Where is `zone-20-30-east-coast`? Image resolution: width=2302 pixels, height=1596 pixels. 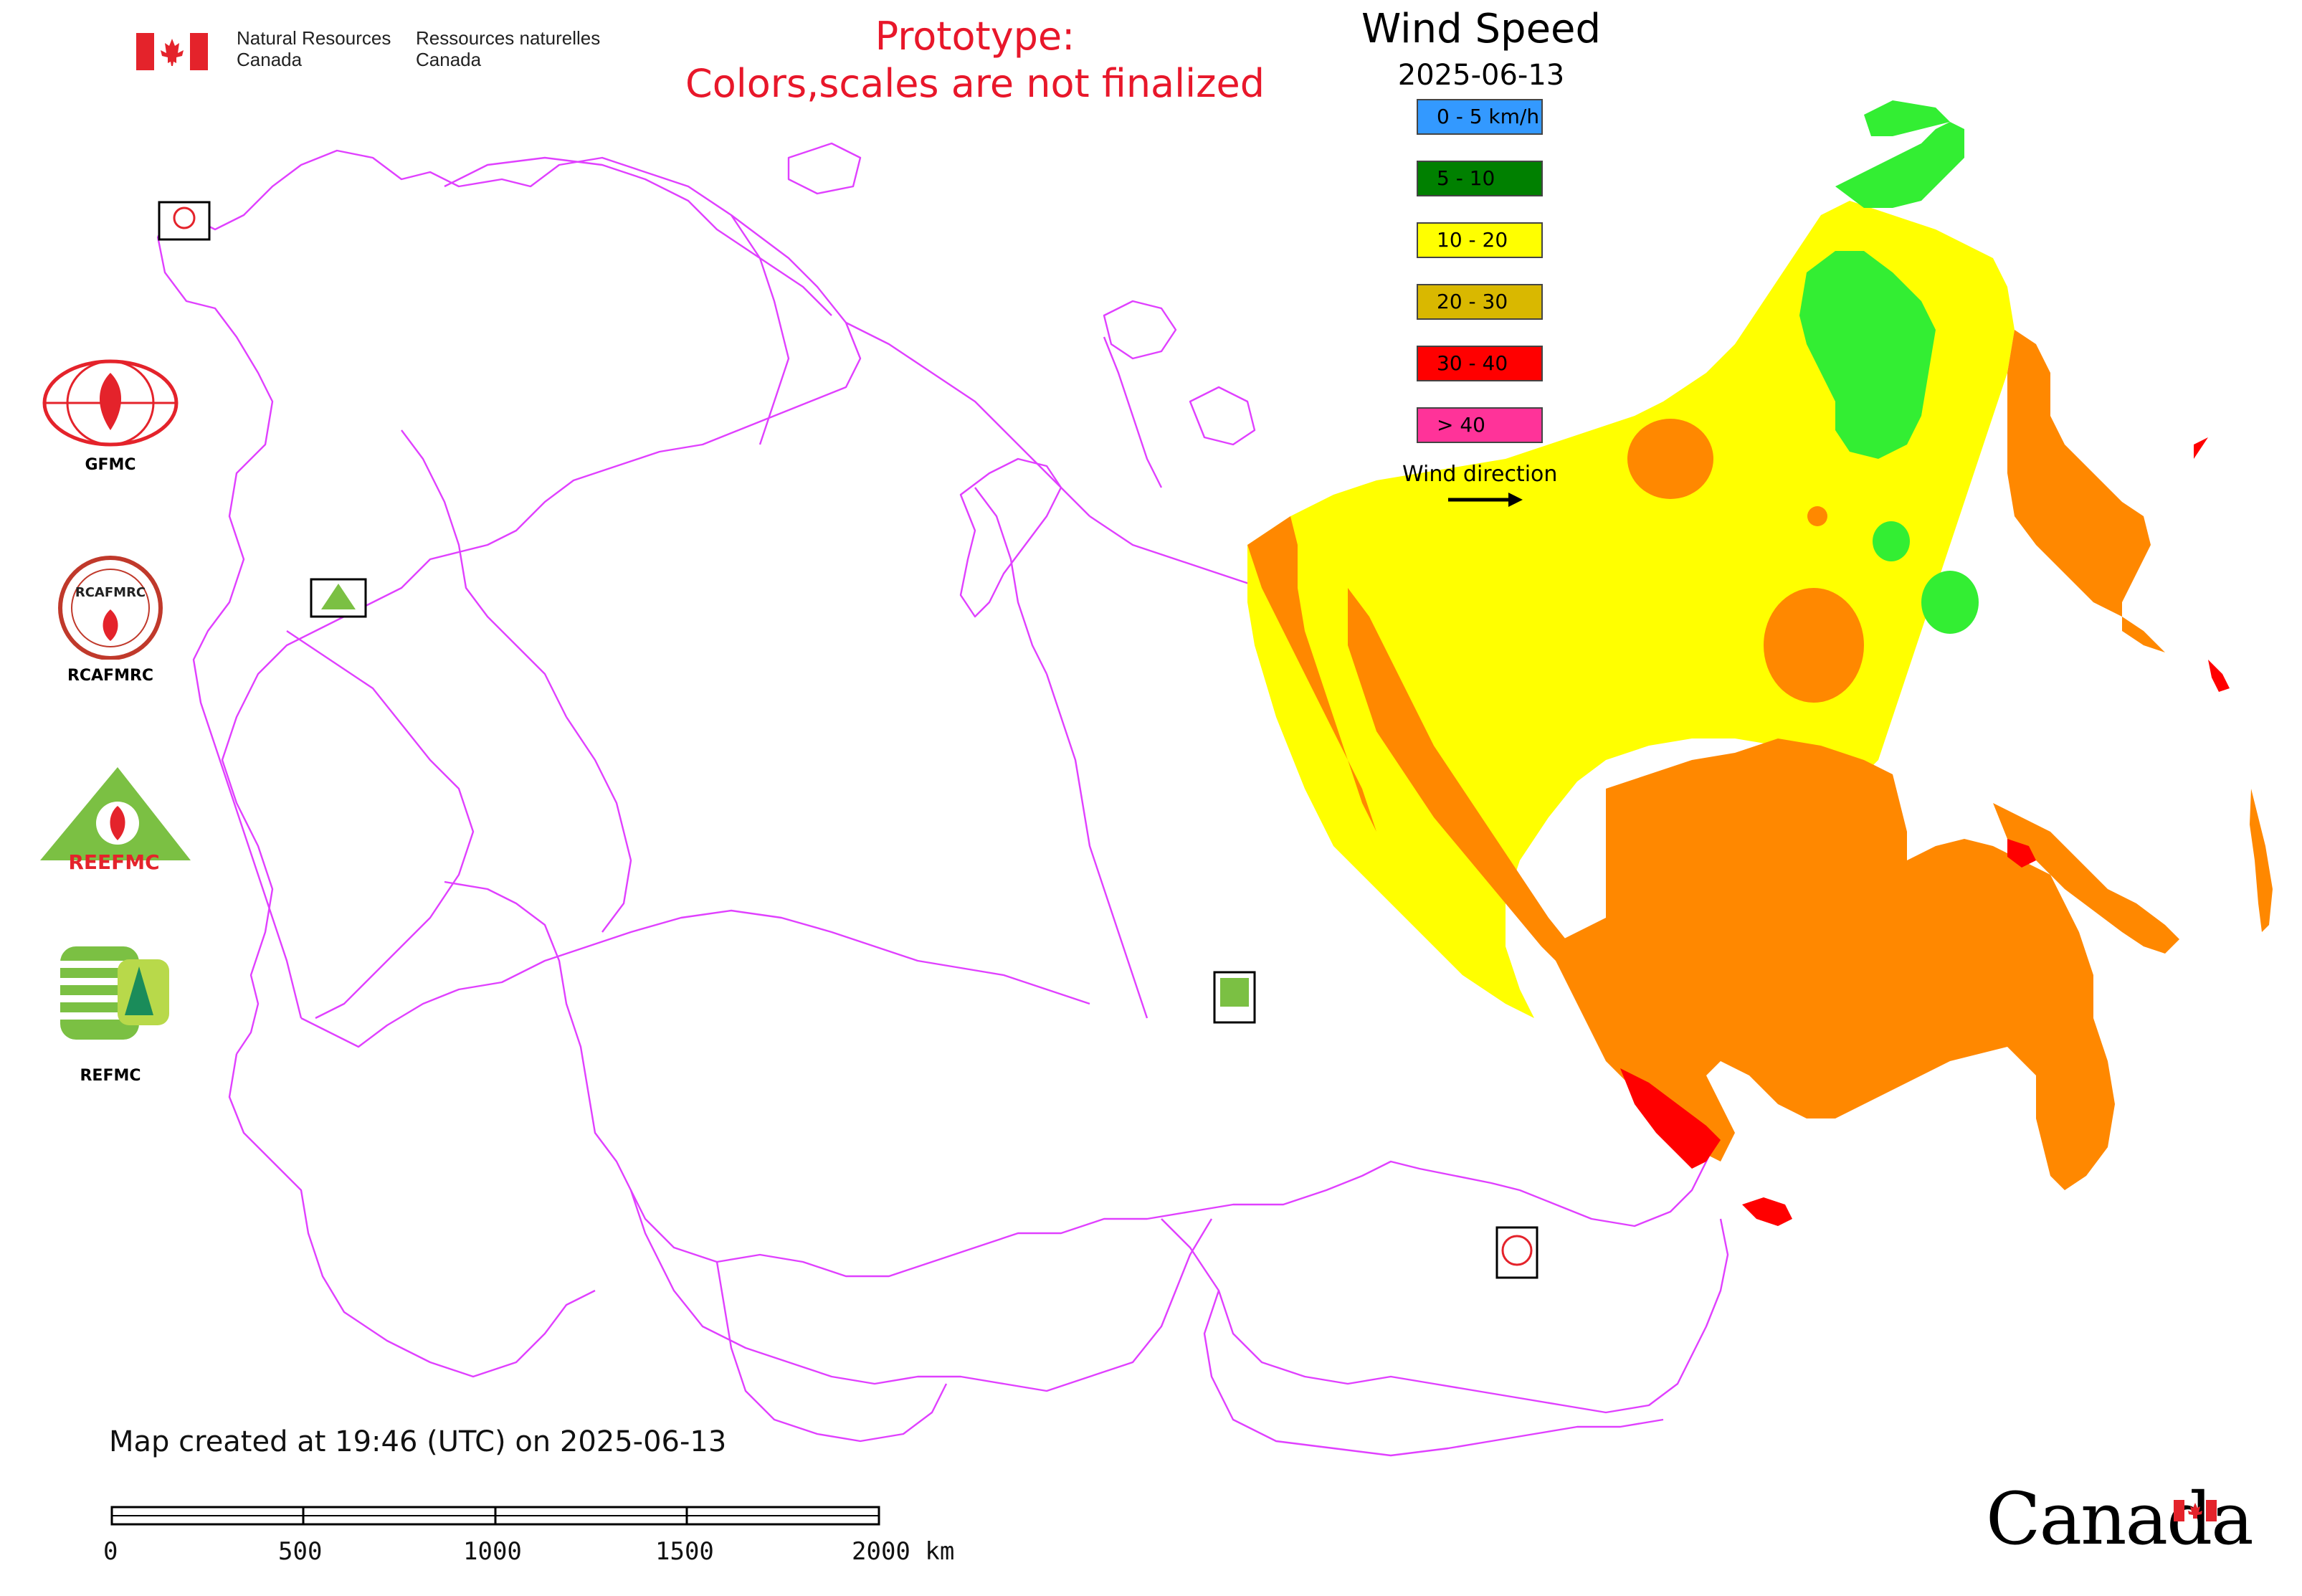
zone-20-30-east-coast is located at coordinates (2086, 491).